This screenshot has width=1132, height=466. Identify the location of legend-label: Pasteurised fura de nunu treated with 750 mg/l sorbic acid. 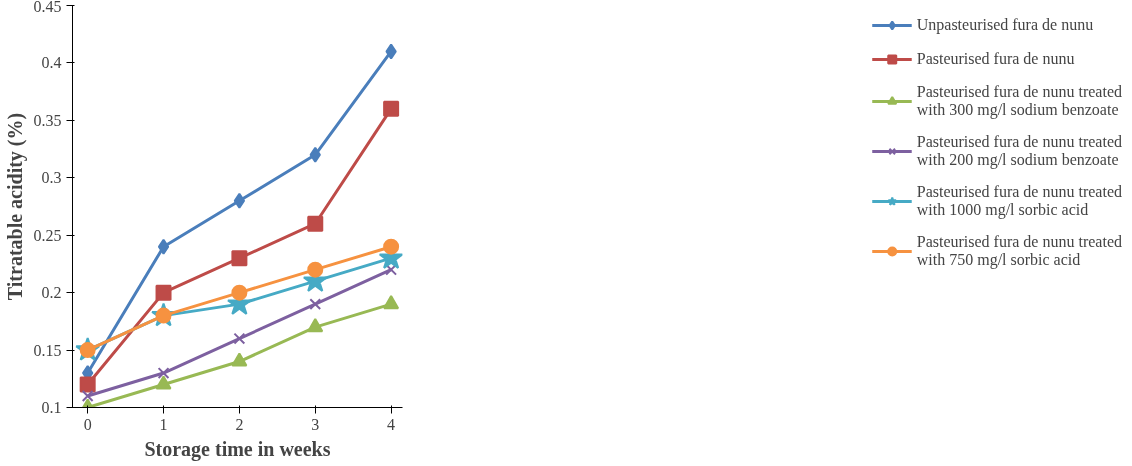
(1019, 251).